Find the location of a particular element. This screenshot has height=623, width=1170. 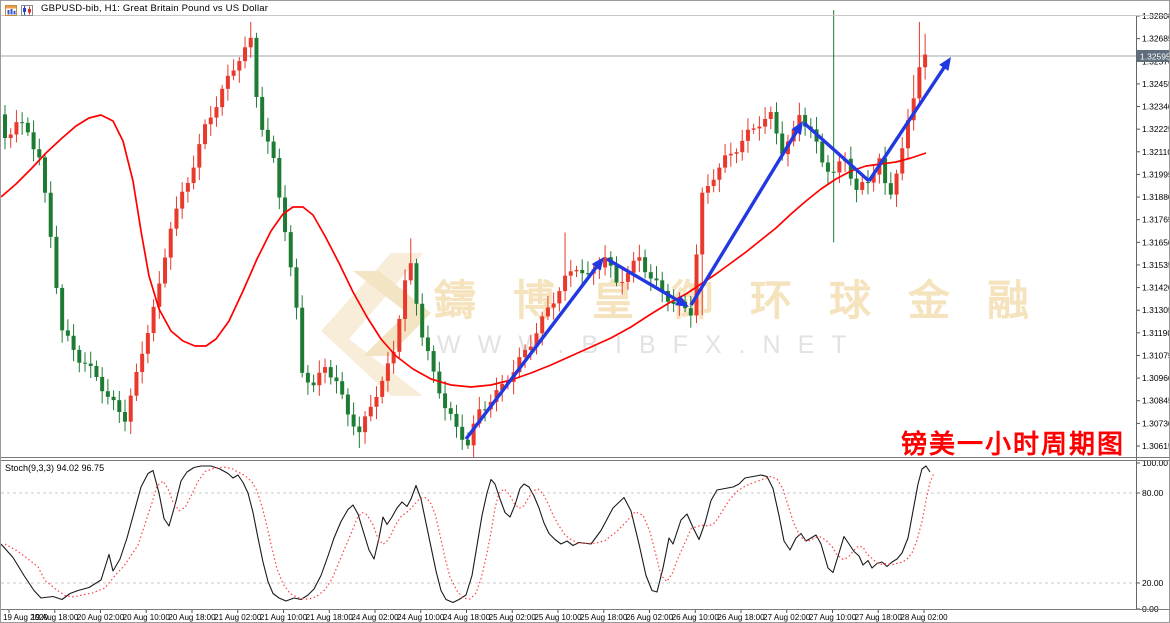

svg-text: 1.31765 is located at coordinates (1156, 220).